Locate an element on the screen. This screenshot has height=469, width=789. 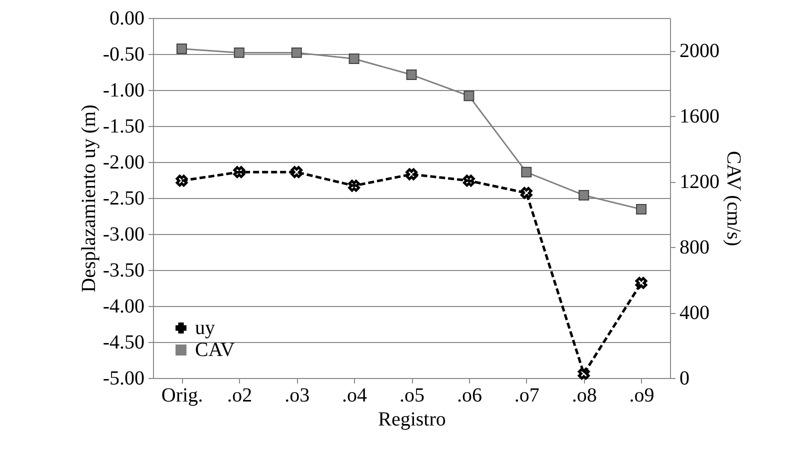
y2-tick-label: 1200 is located at coordinates (700, 182).